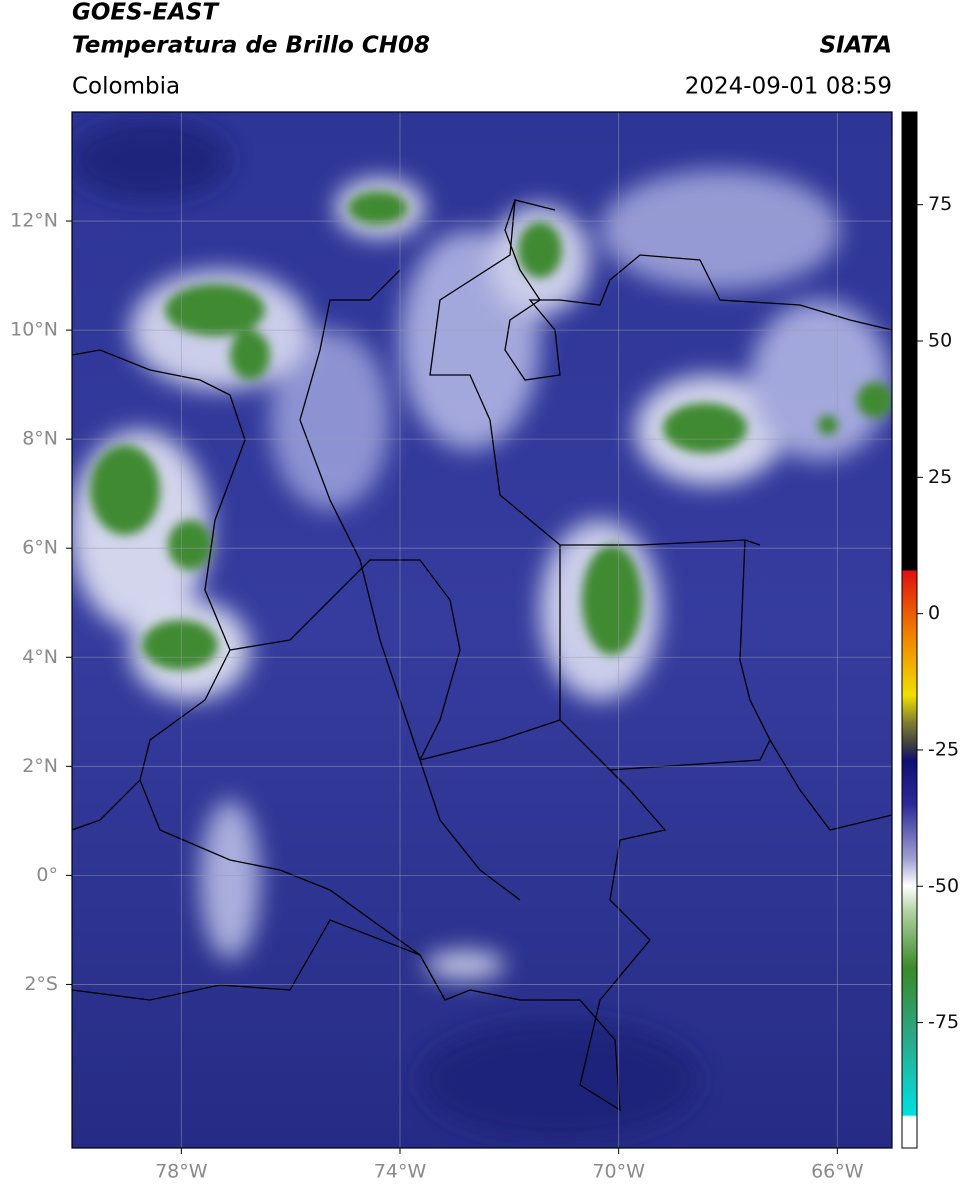 Image resolution: width=966 pixels, height=1190 pixels. I want to click on y-tick-label: 4°N, so click(40, 657).